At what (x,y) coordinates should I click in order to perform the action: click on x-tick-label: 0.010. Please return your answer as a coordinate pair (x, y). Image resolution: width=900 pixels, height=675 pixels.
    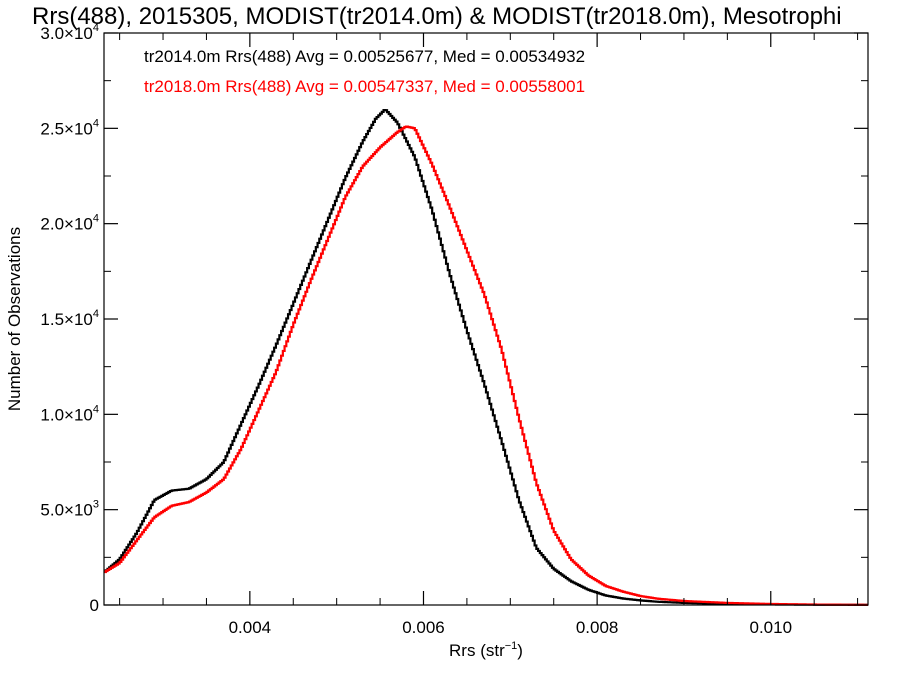
    Looking at the image, I should click on (770, 627).